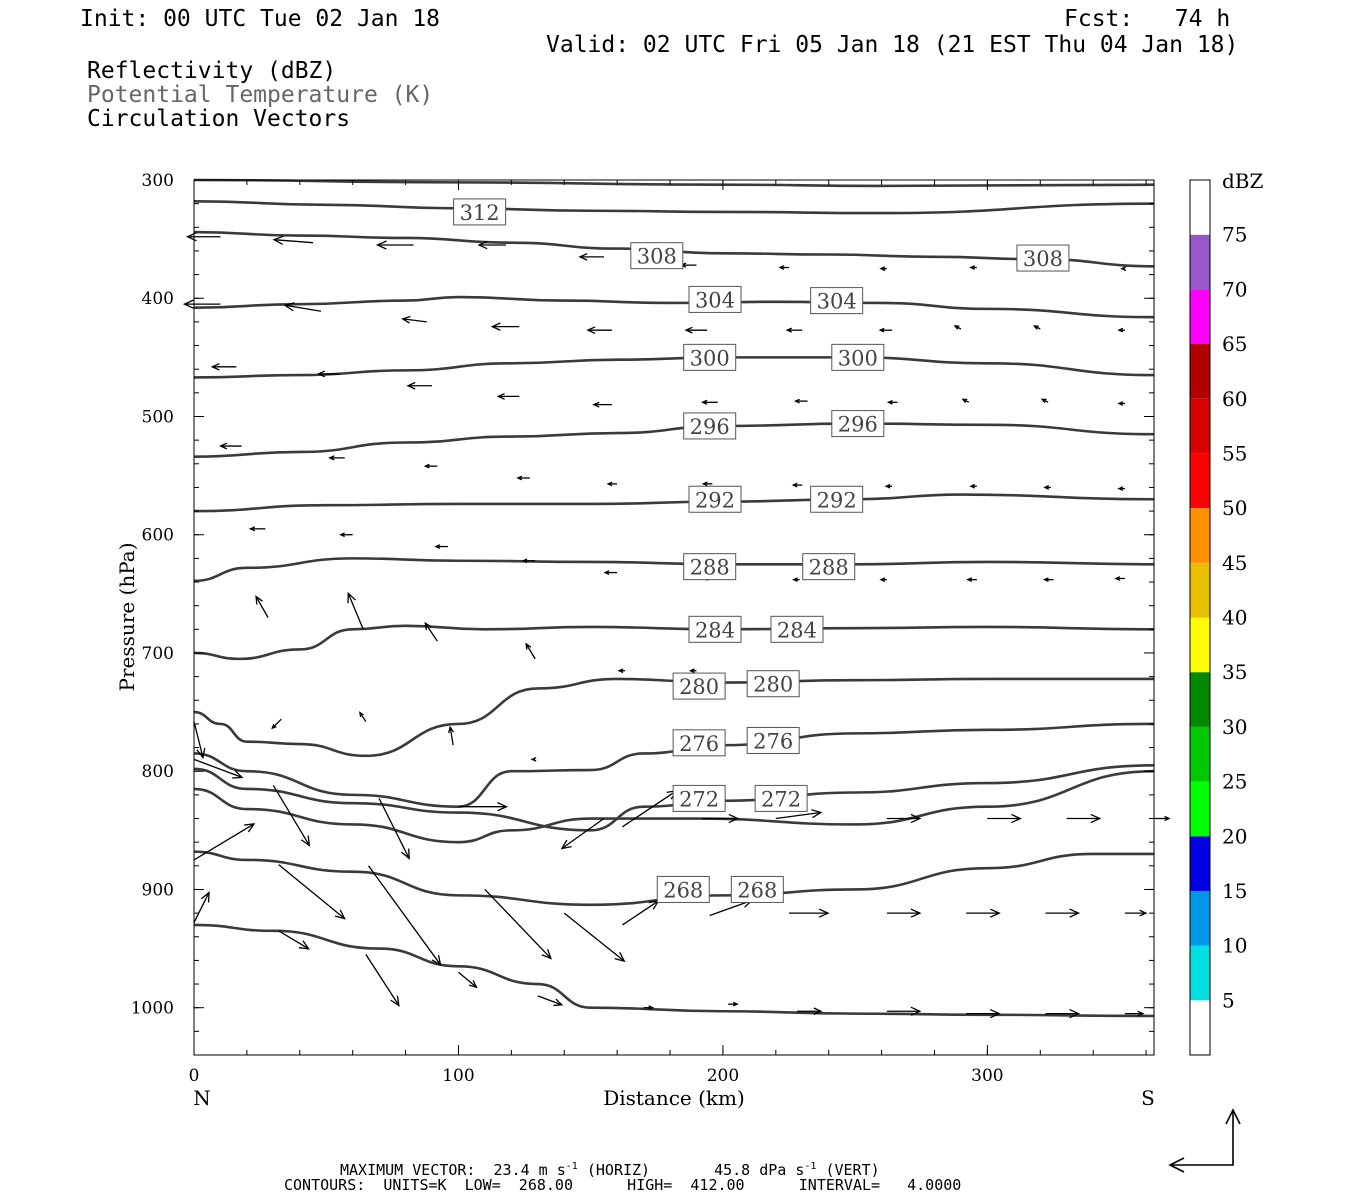 The height and width of the screenshot is (1200, 1350). Describe the element at coordinates (202, 1098) in the screenshot. I see `north-label: N` at that location.